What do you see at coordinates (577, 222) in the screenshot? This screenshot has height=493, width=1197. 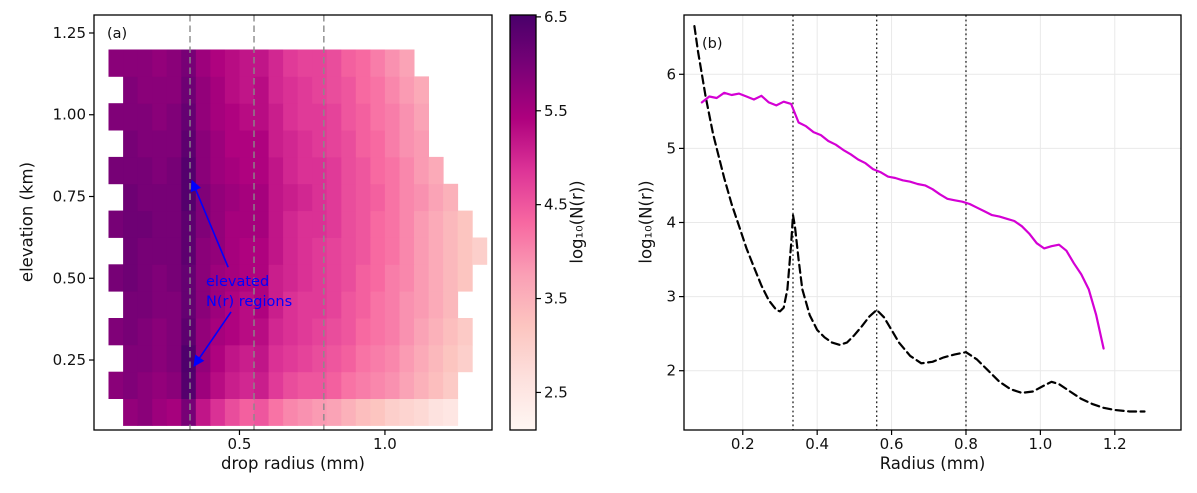 I see `colorbar-label: log₁₀(N(r))` at bounding box center [577, 222].